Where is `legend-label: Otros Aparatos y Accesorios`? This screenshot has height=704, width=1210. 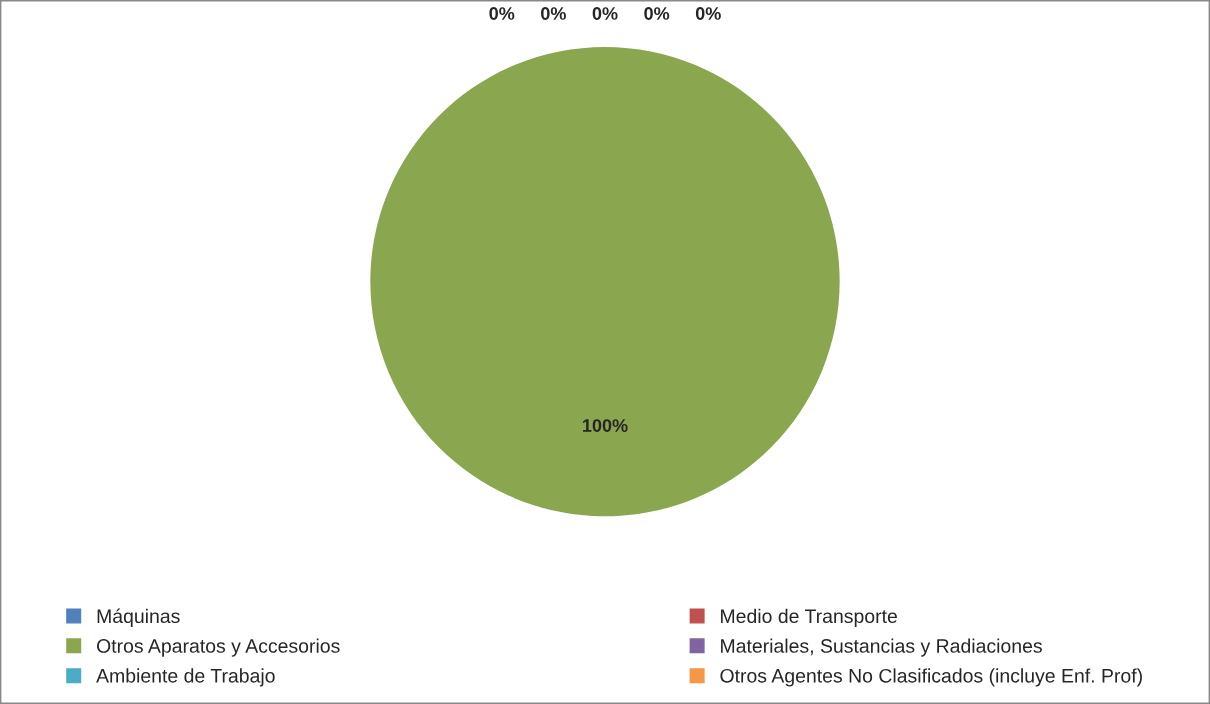 legend-label: Otros Aparatos y Accesorios is located at coordinates (218, 647).